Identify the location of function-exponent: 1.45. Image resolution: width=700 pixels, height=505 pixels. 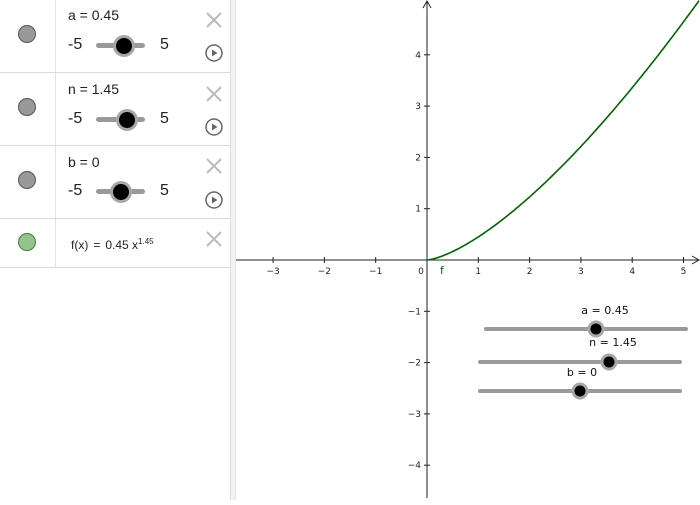
(146, 241).